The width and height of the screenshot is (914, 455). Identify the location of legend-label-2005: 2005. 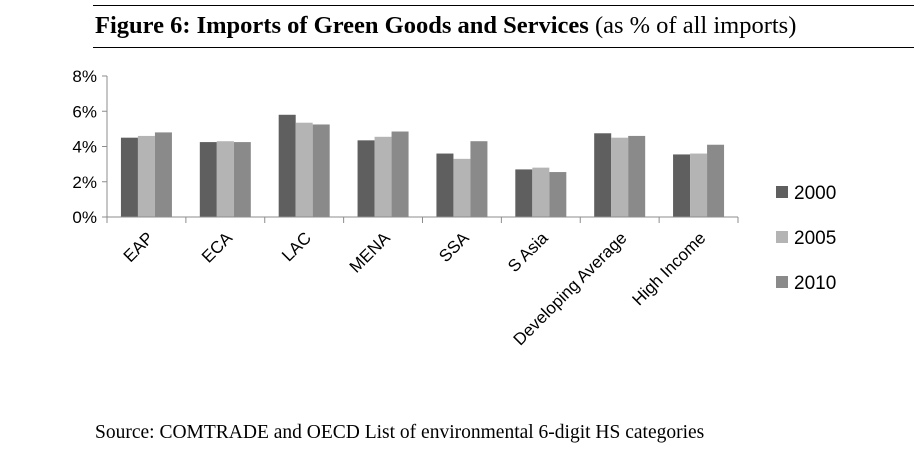
(815, 238).